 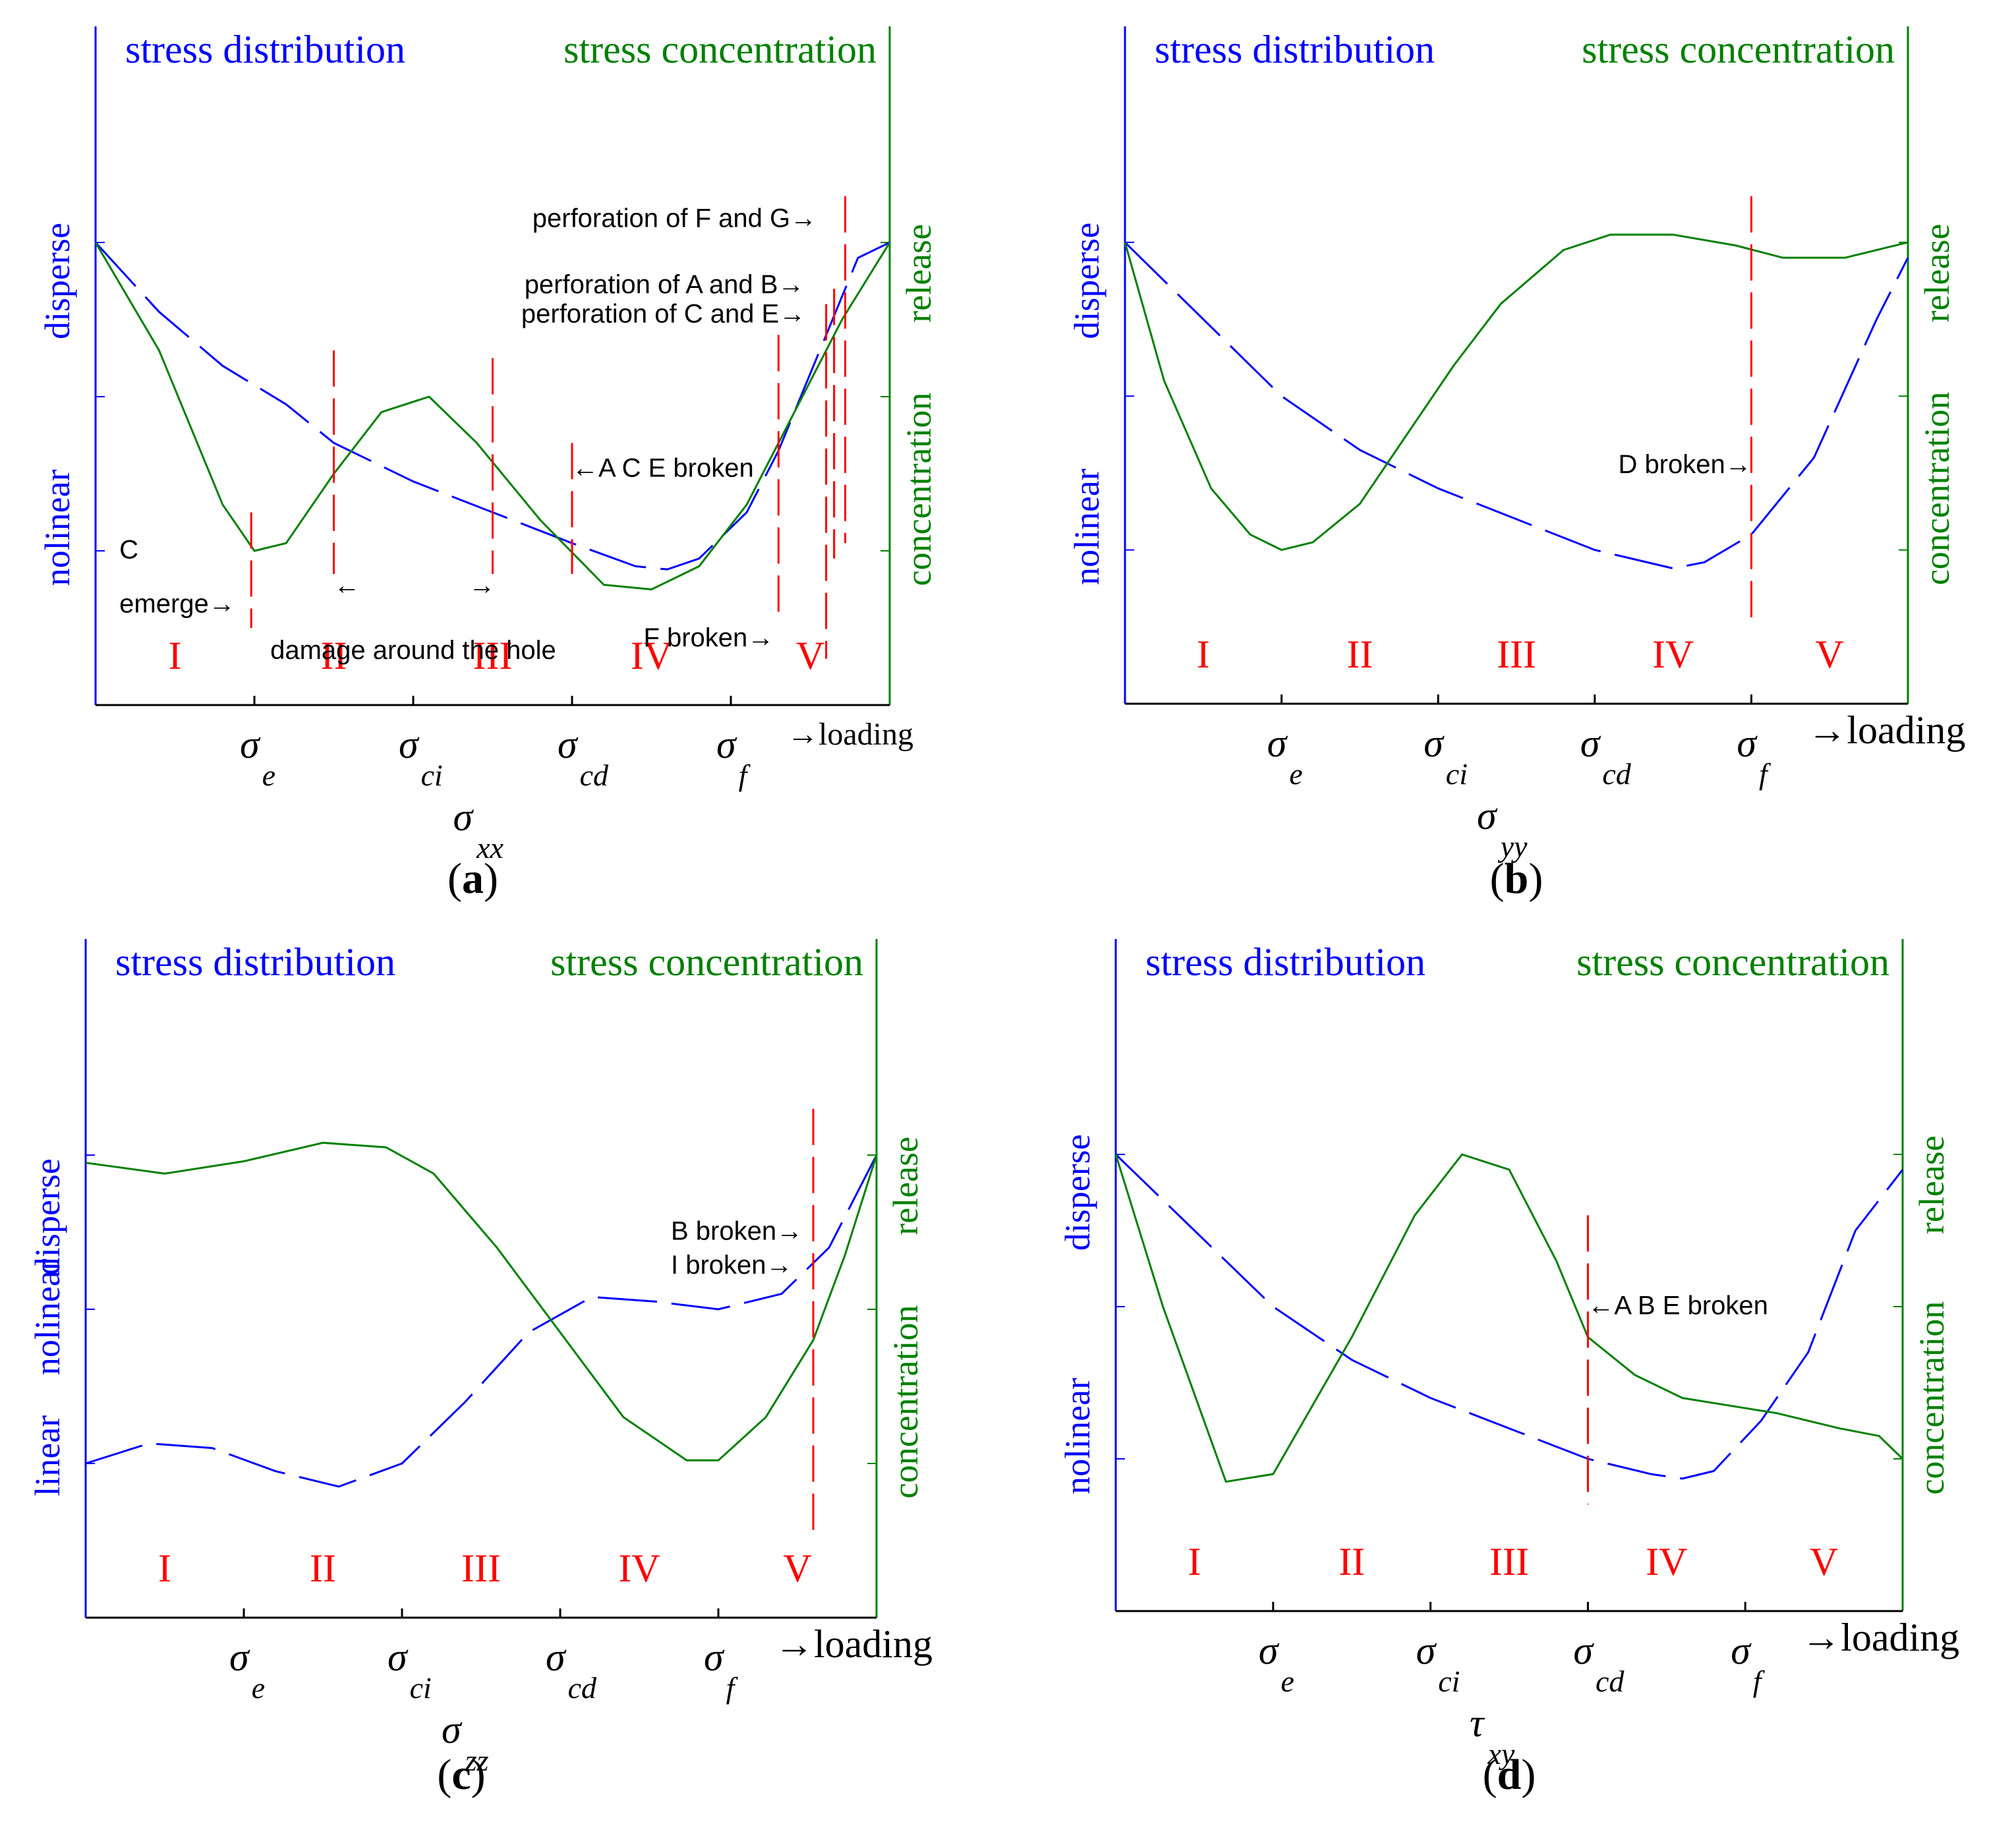 What do you see at coordinates (347, 585) in the screenshot?
I see `annotation: ←` at bounding box center [347, 585].